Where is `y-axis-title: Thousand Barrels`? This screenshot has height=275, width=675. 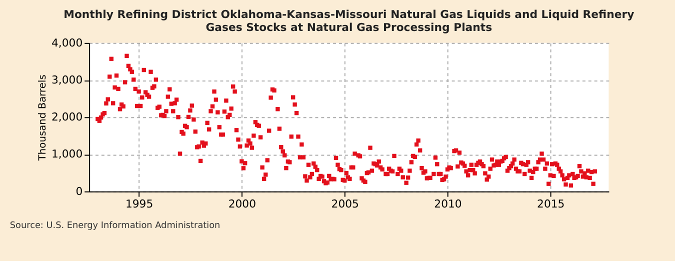 y-axis-title: Thousand Barrels is located at coordinates (43, 118).